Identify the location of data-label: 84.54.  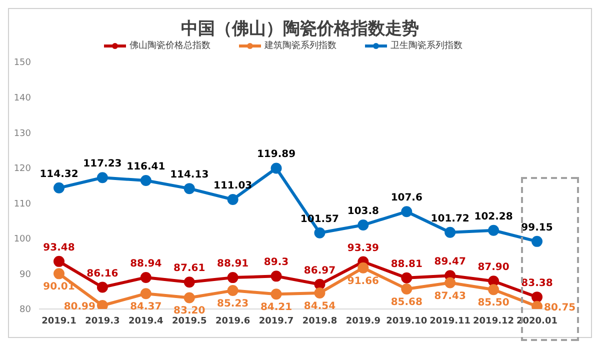
(320, 306).